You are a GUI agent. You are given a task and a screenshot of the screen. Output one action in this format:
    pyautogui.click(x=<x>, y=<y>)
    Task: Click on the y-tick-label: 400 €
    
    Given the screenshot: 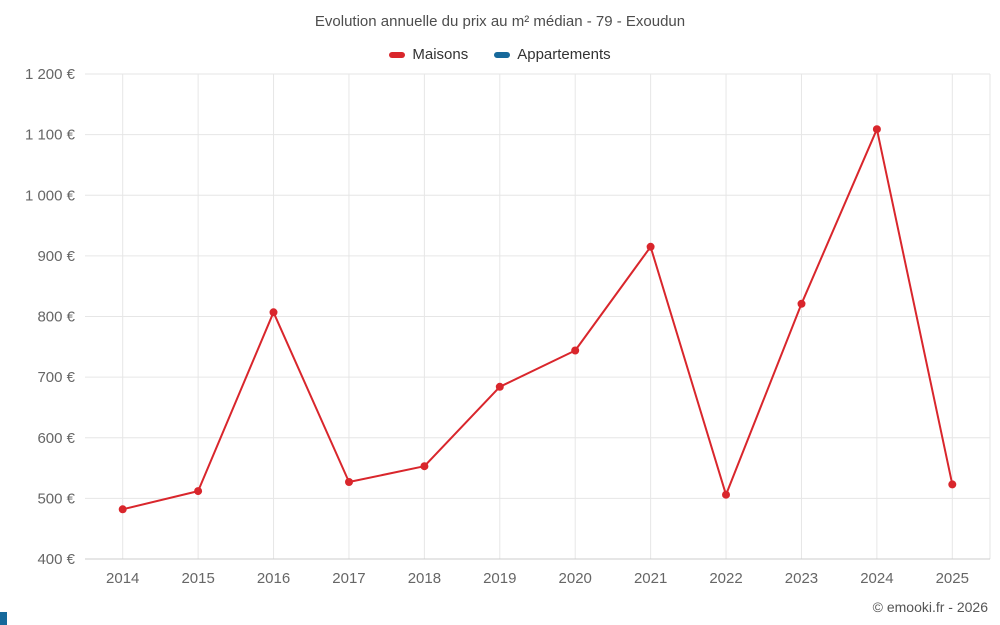 What is the action you would take?
    pyautogui.click(x=56, y=559)
    